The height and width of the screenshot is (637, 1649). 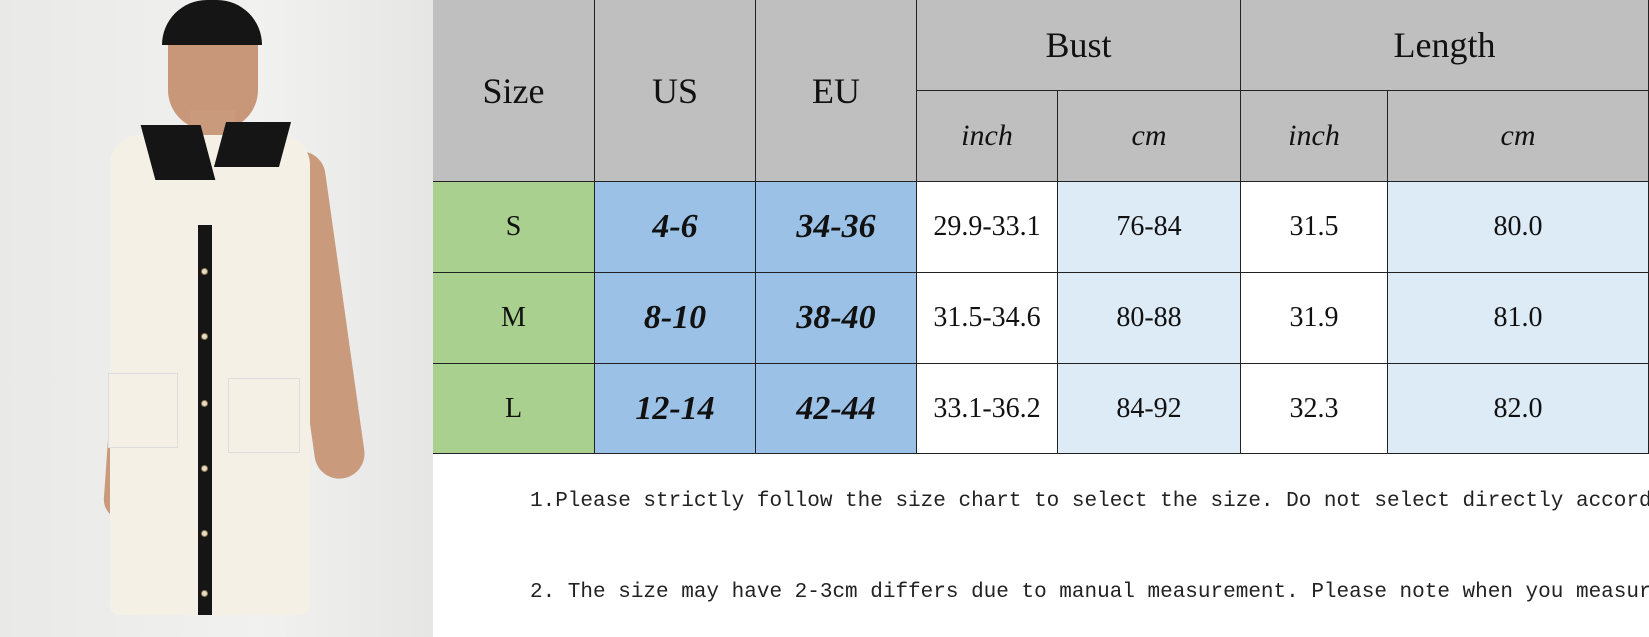 What do you see at coordinates (987, 409) in the screenshot?
I see `cell-bust-inch: 33.1-36.2` at bounding box center [987, 409].